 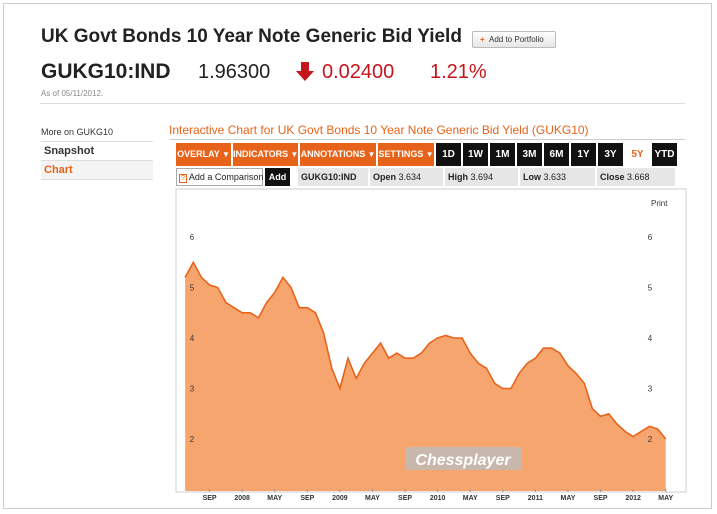 I want to click on sidebar-item: Chart, so click(x=97, y=170).